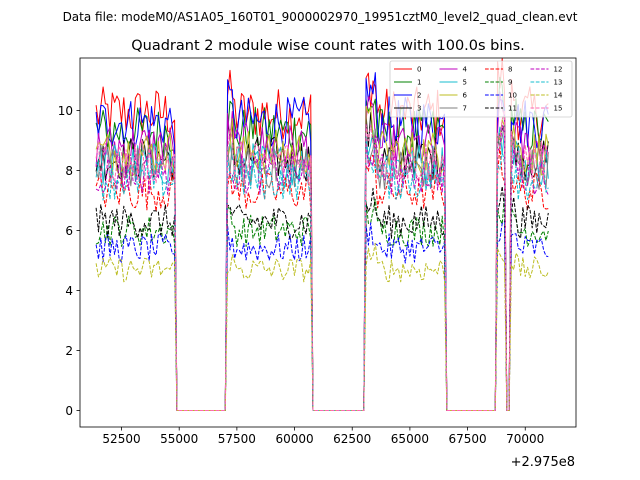  Describe the element at coordinates (294, 439) in the screenshot. I see `x-tick-label: 60000` at that location.